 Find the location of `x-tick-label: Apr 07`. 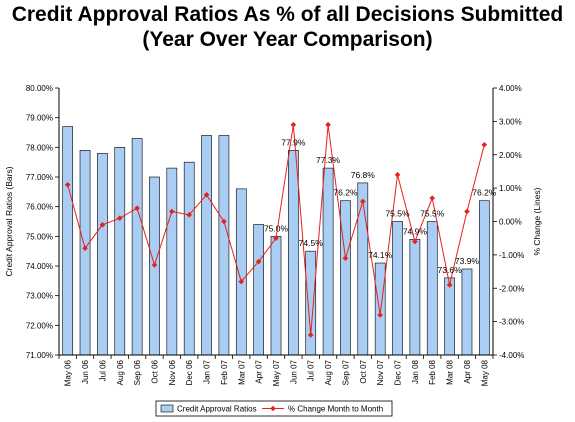

x-tick-label: Apr 07 is located at coordinates (259, 371).